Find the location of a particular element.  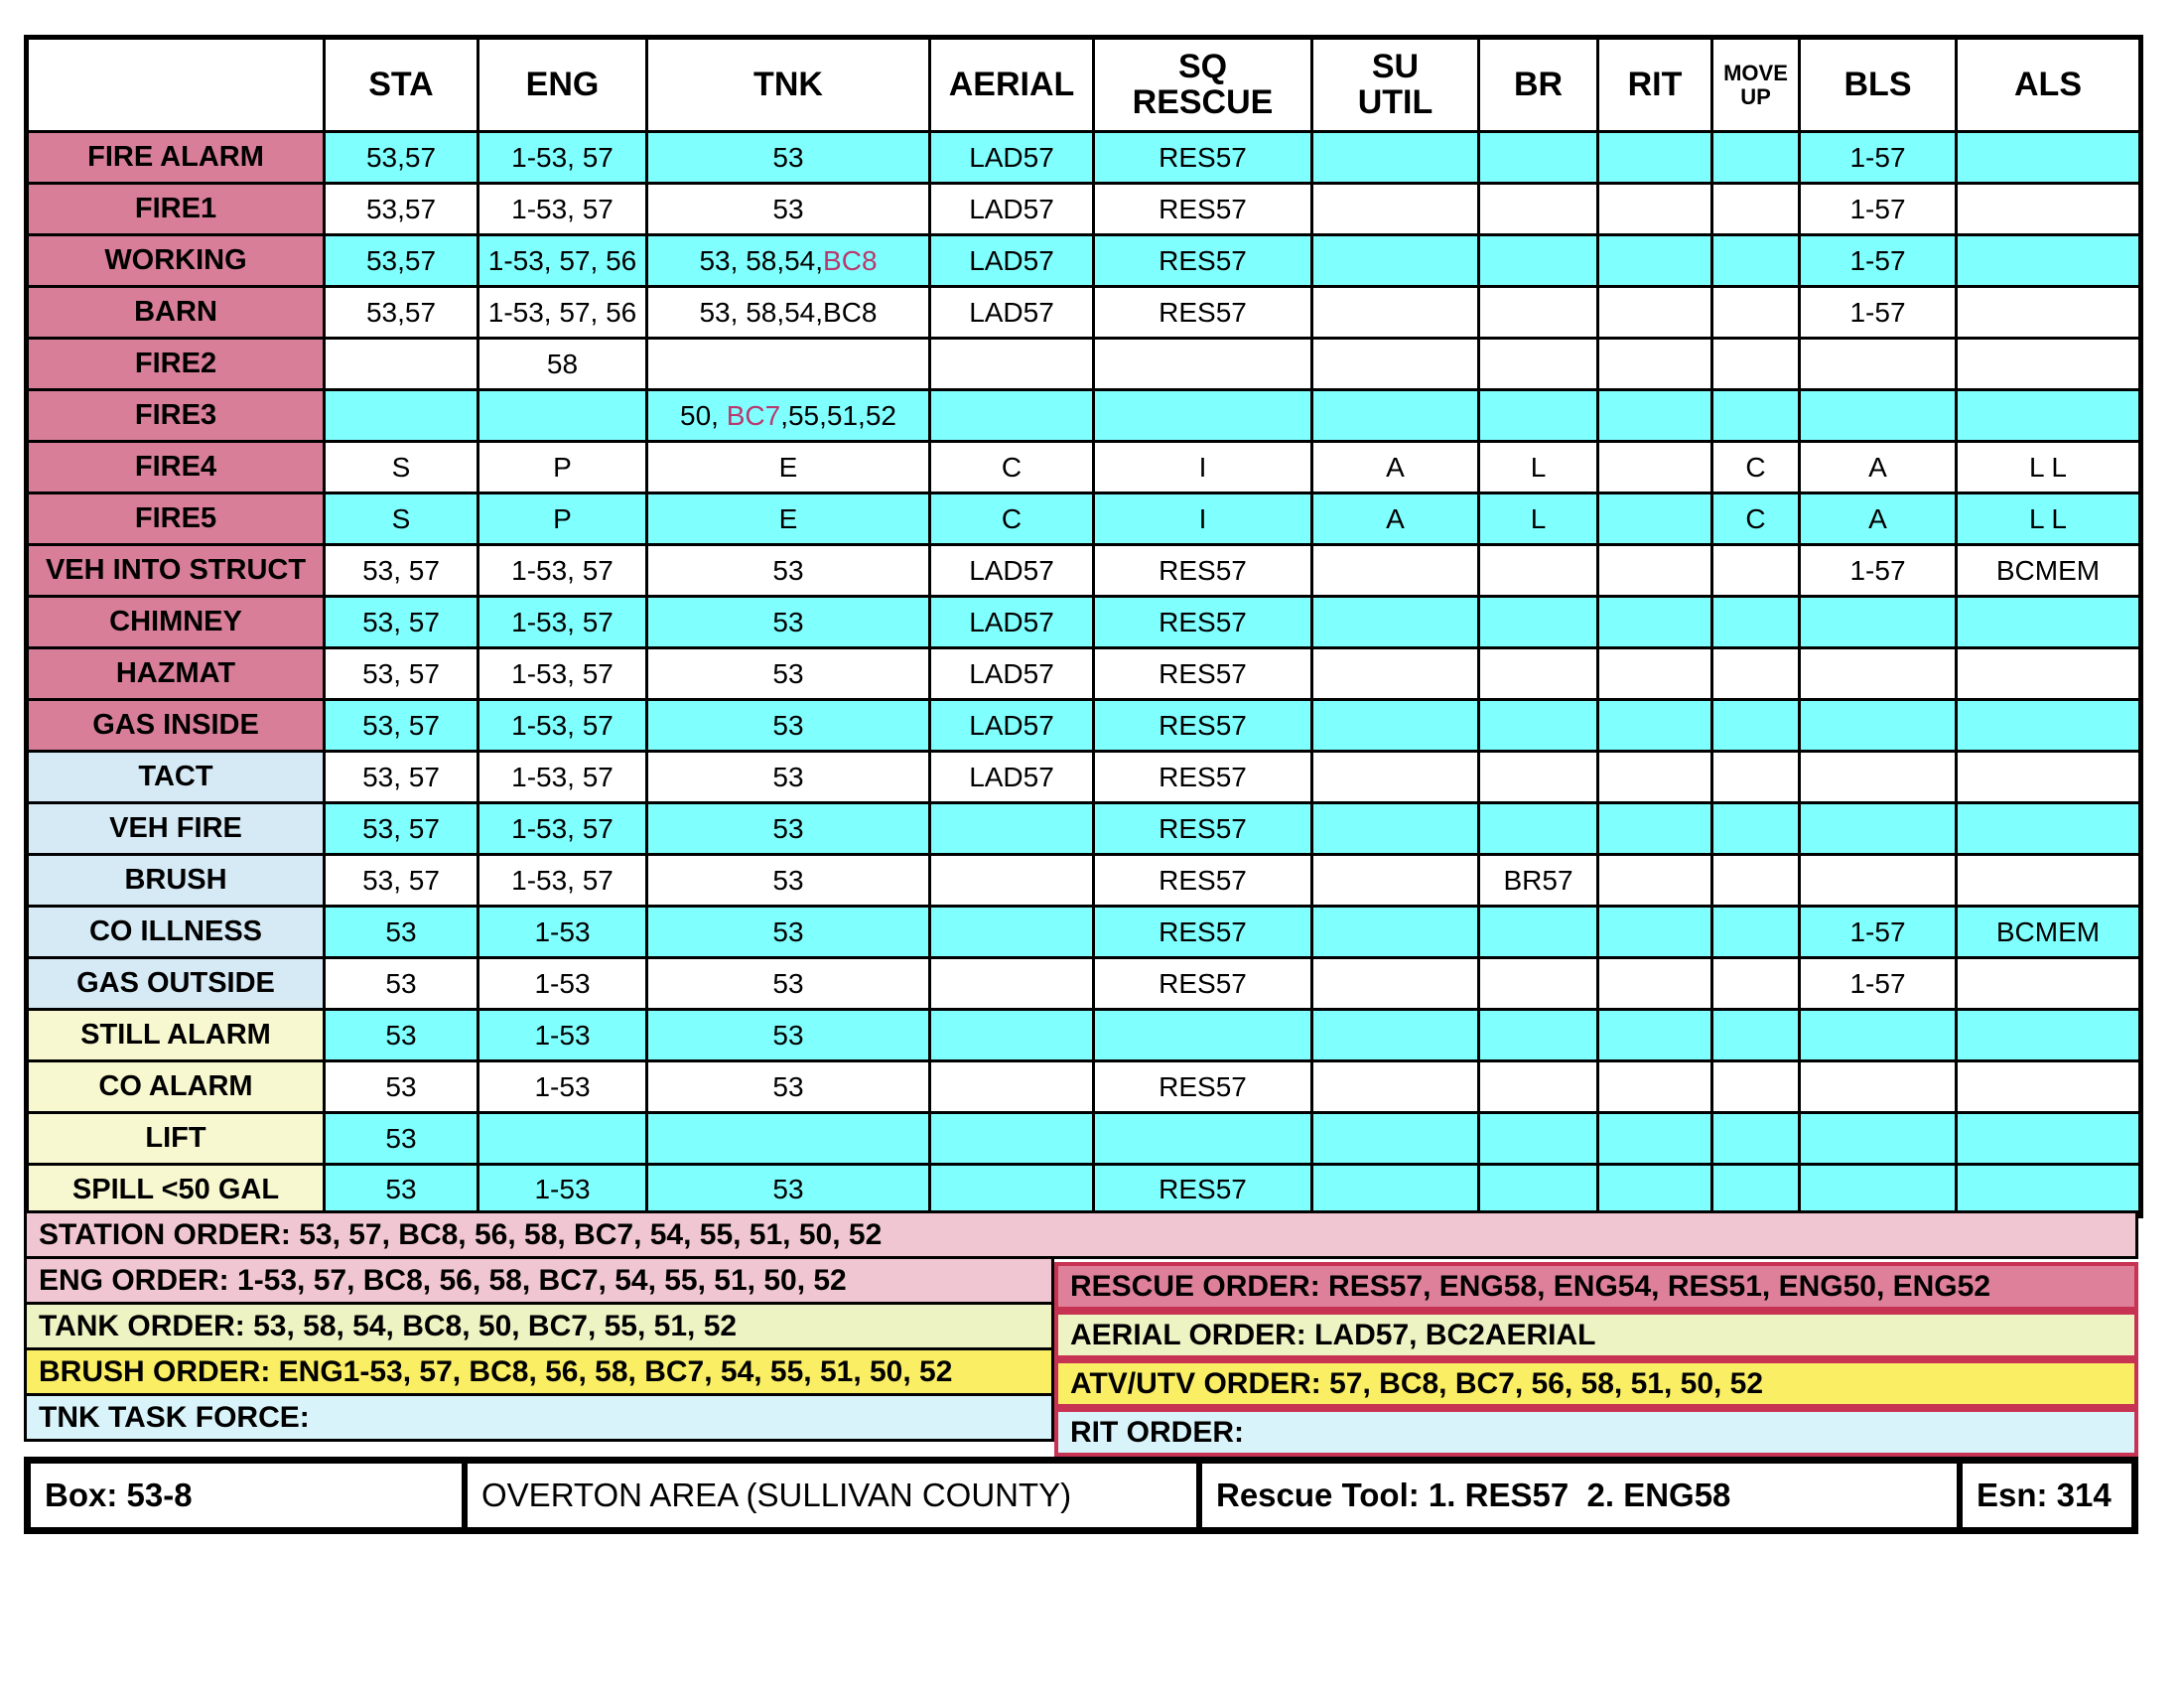

row-label: FIRE3 is located at coordinates (175, 415).